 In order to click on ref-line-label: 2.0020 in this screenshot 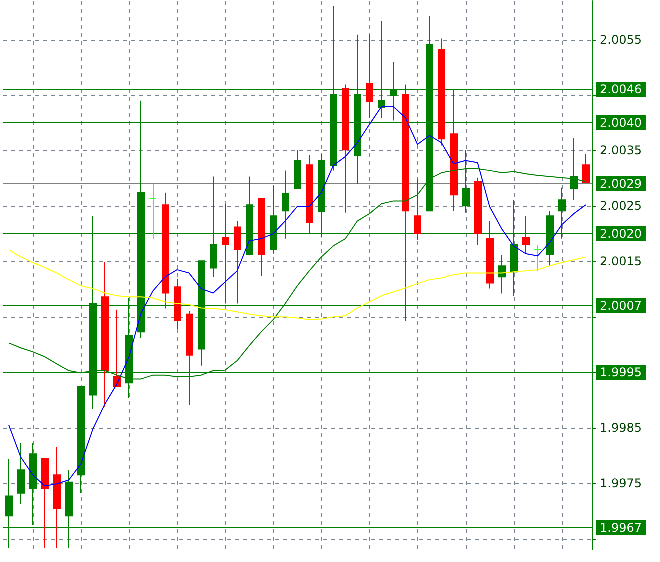, I will do `click(621, 233)`.